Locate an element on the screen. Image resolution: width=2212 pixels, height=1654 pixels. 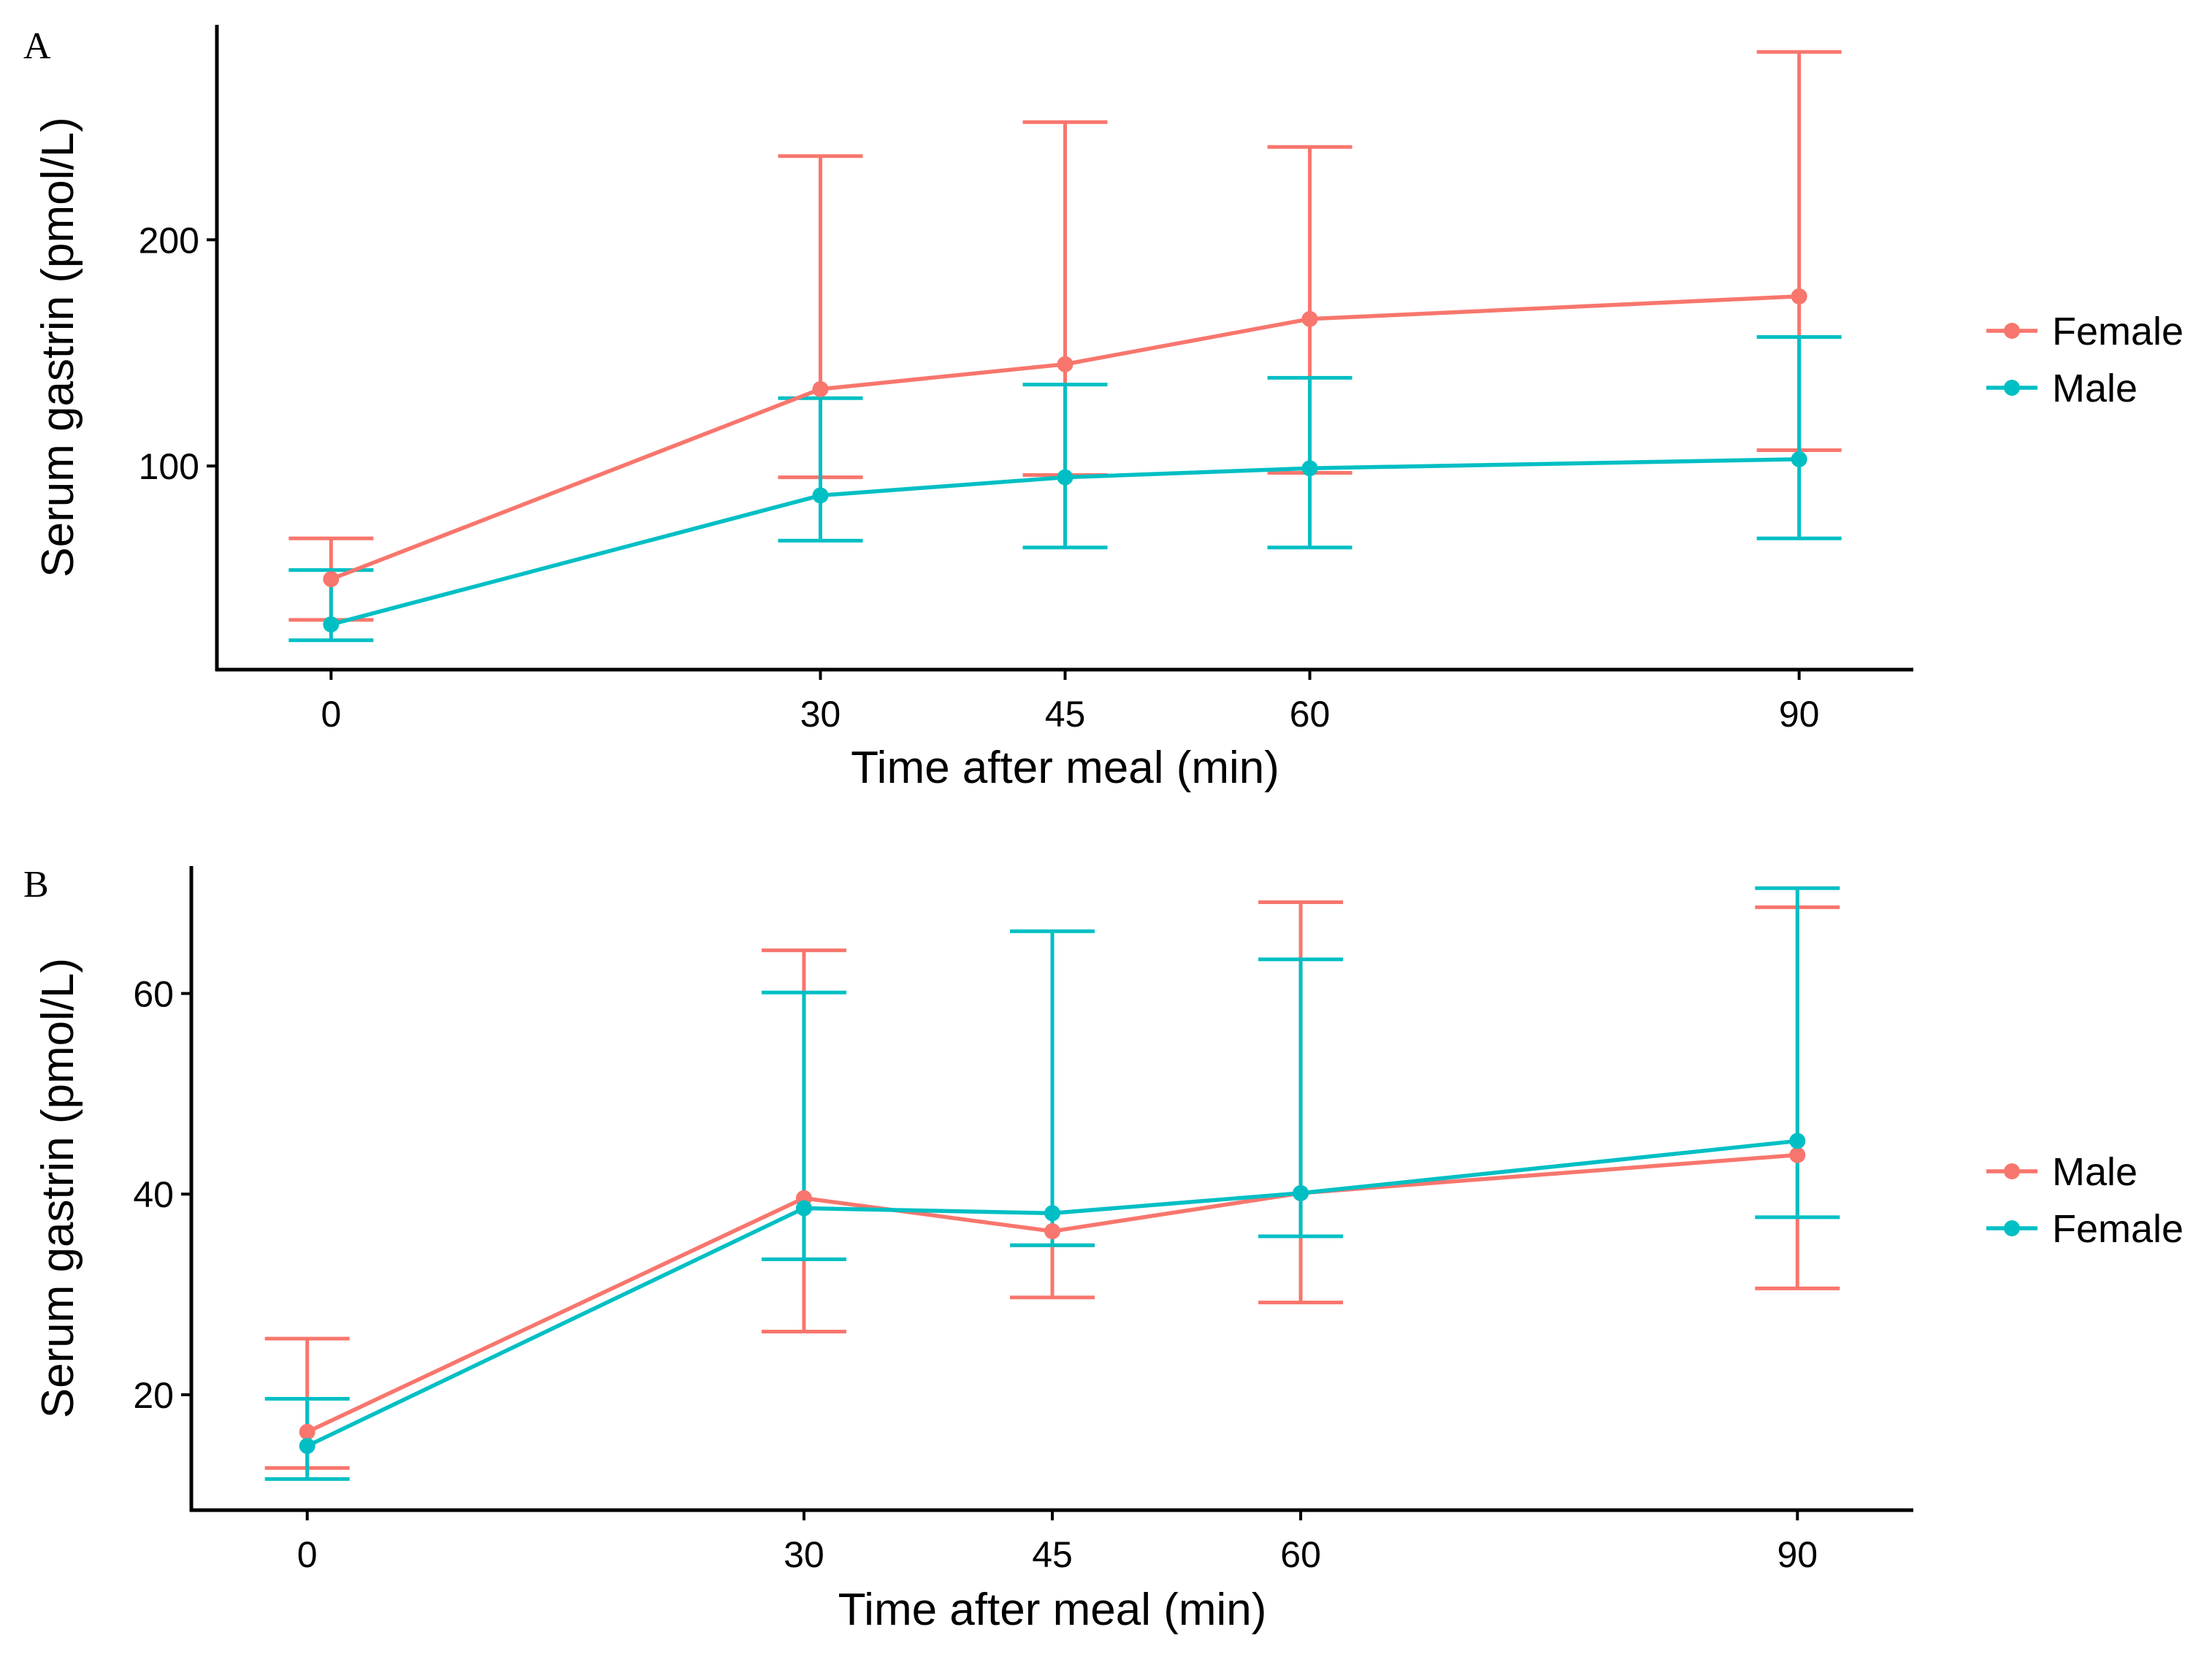
panel-b-x-tick-label: 30 is located at coordinates (804, 1554).